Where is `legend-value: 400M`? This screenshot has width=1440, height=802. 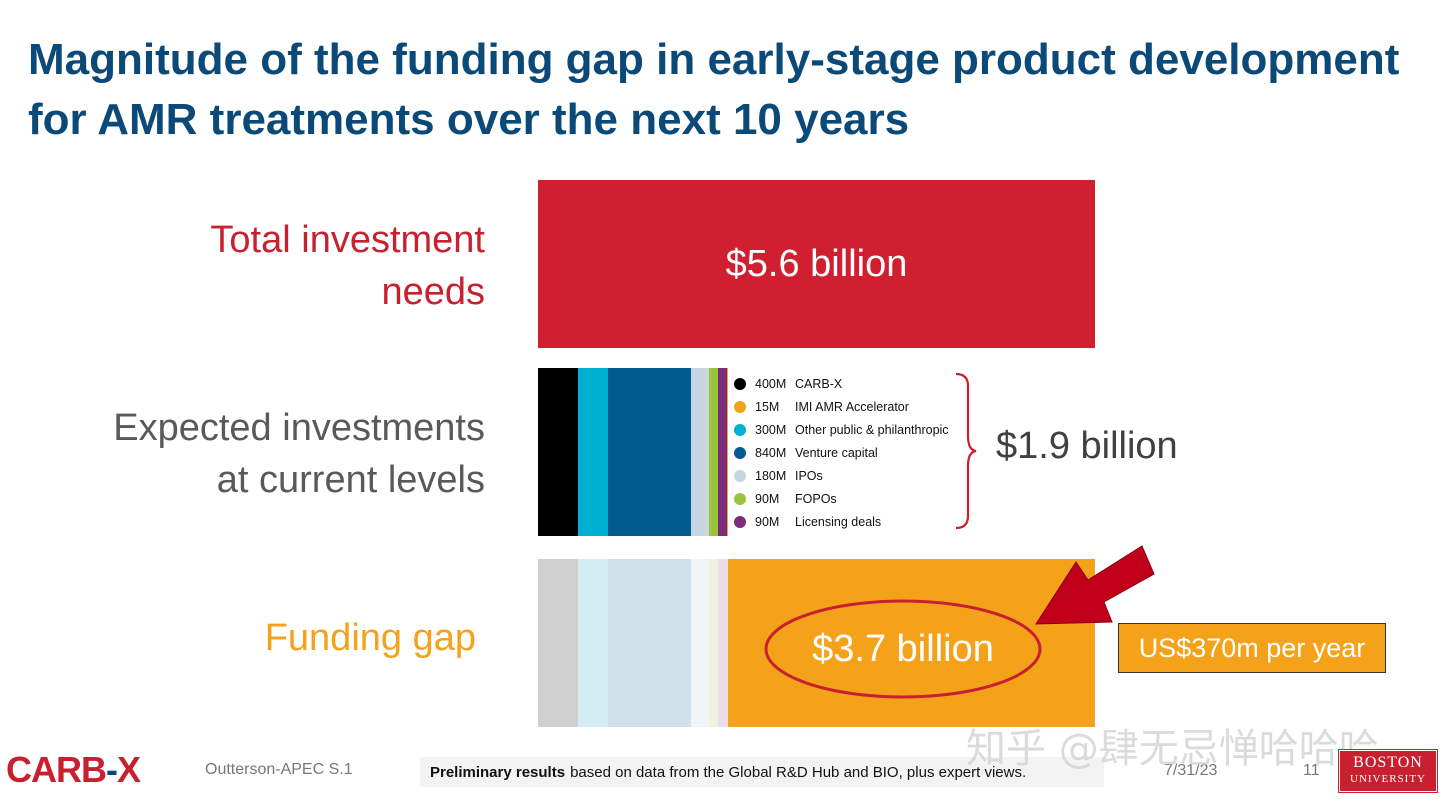
legend-value: 400M is located at coordinates (771, 383).